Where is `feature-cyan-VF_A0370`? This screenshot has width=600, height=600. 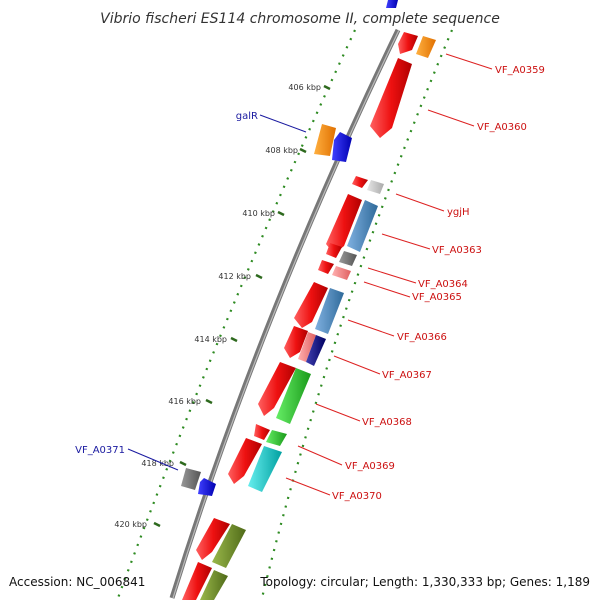
feature-cyan-VF_A0370 is located at coordinates (265, 469).